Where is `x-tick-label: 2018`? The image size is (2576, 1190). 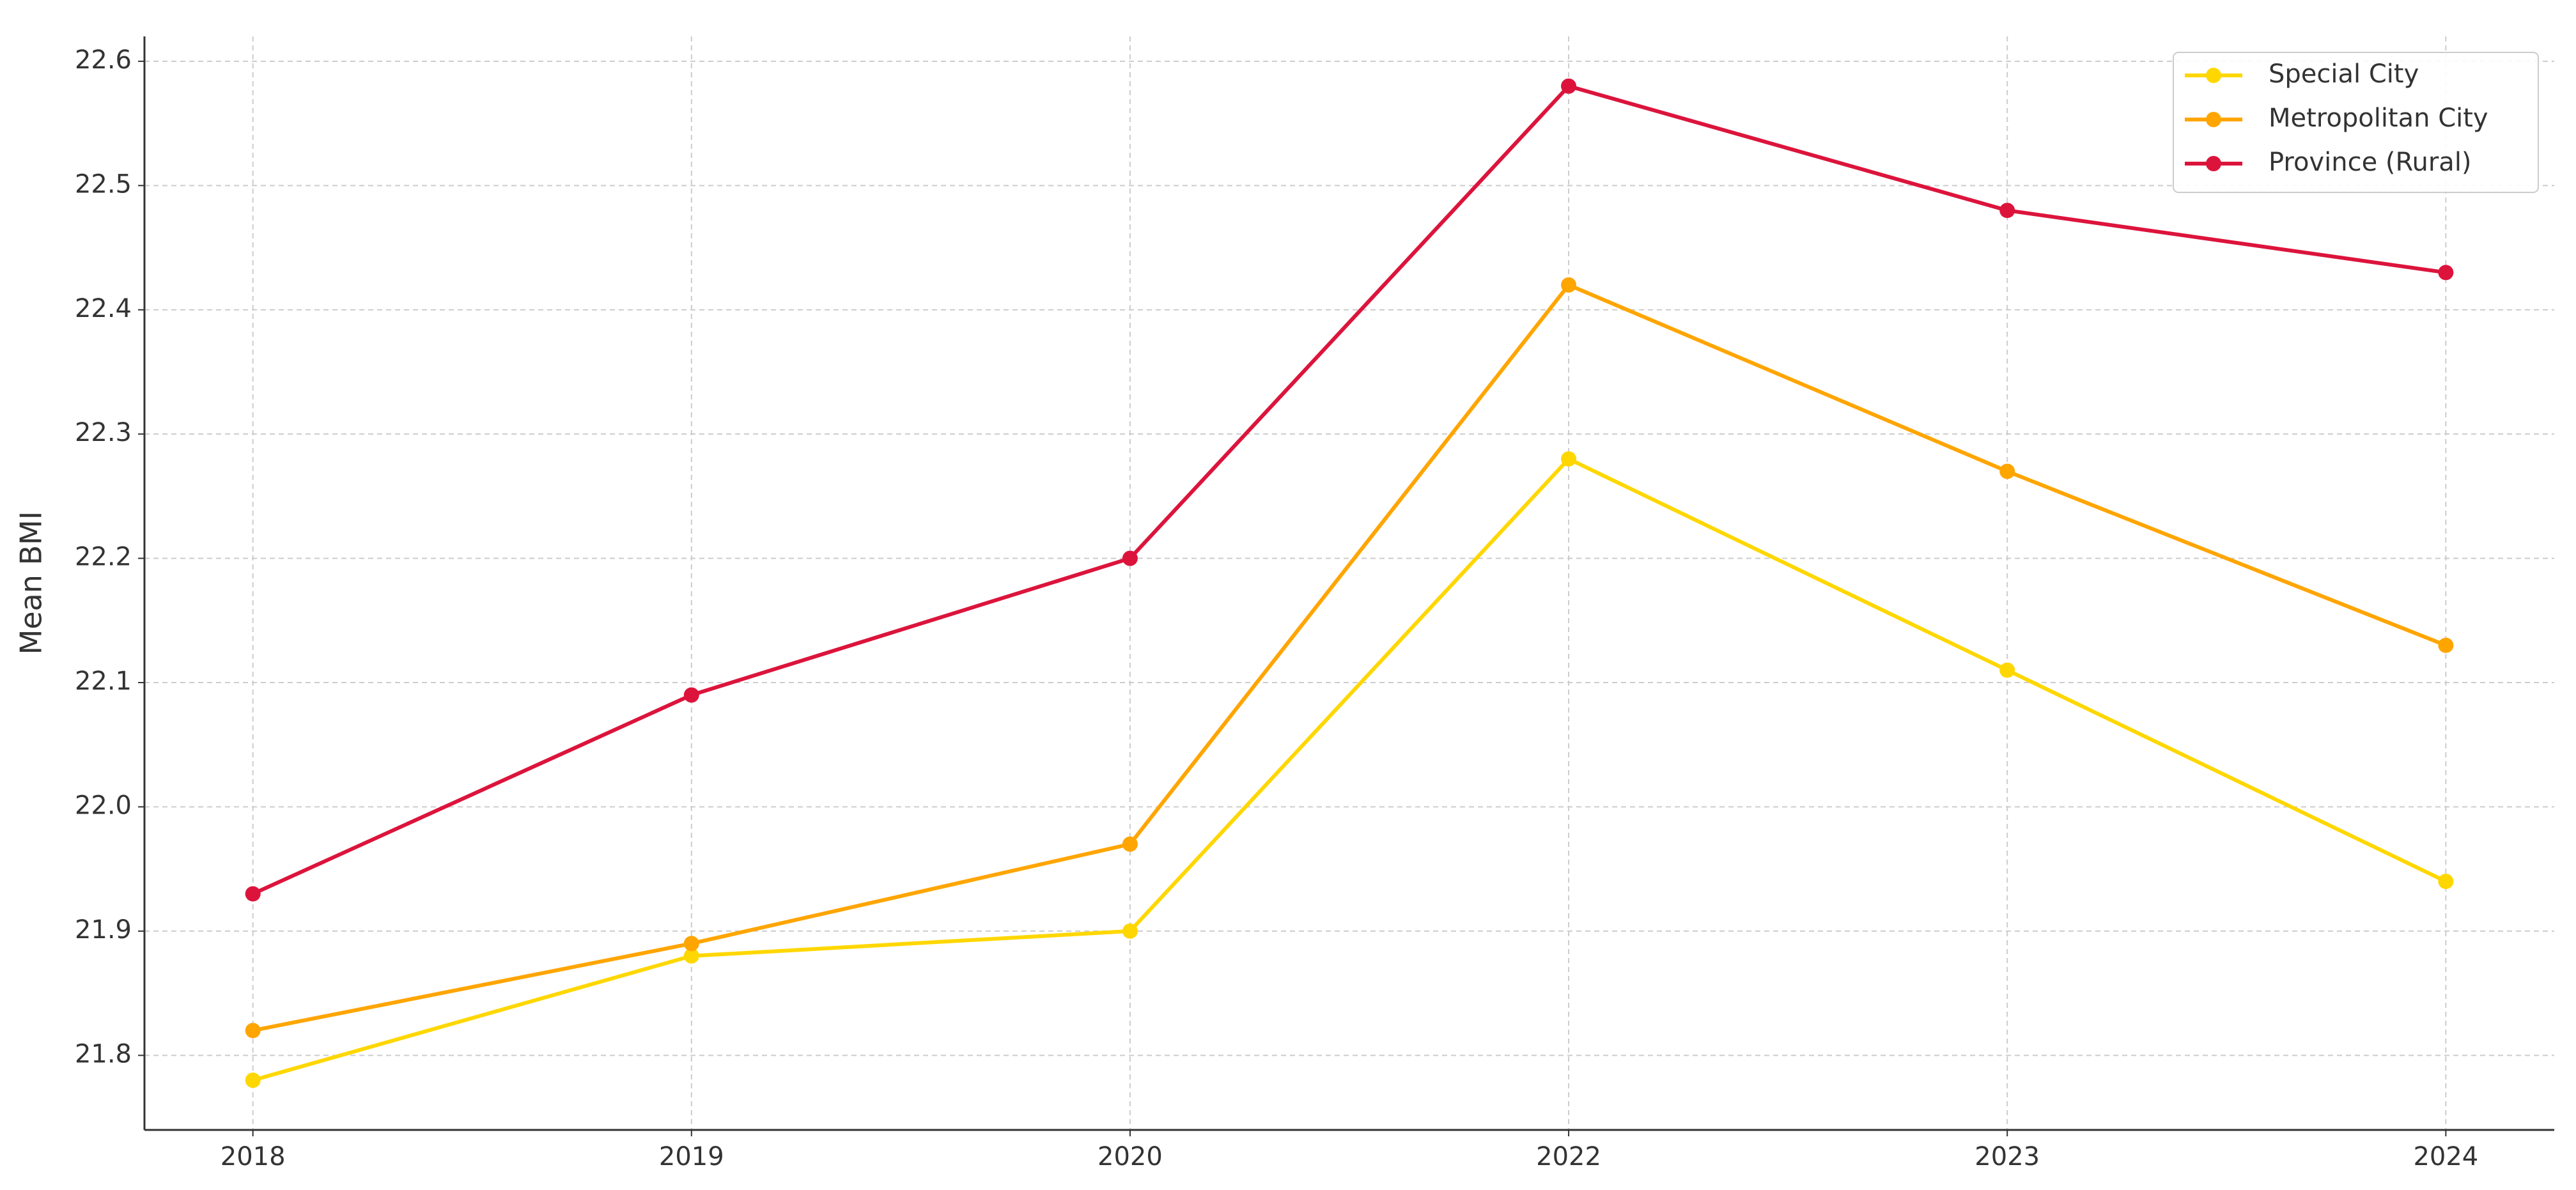
x-tick-label: 2018 is located at coordinates (253, 1156).